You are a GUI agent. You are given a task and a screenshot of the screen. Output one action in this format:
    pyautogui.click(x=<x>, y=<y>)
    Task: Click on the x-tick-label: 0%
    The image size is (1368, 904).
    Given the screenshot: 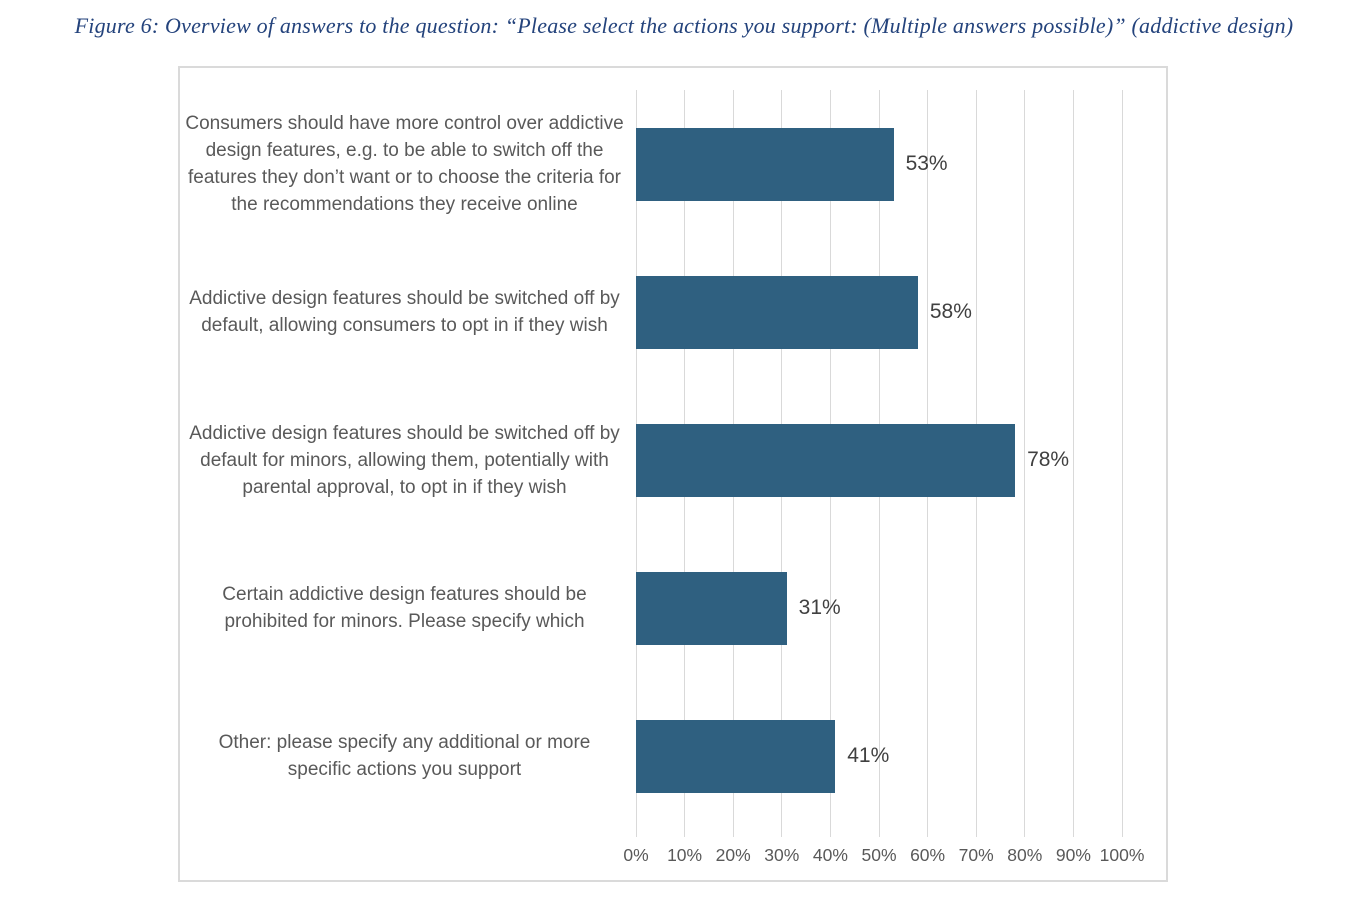 What is the action you would take?
    pyautogui.click(x=636, y=855)
    